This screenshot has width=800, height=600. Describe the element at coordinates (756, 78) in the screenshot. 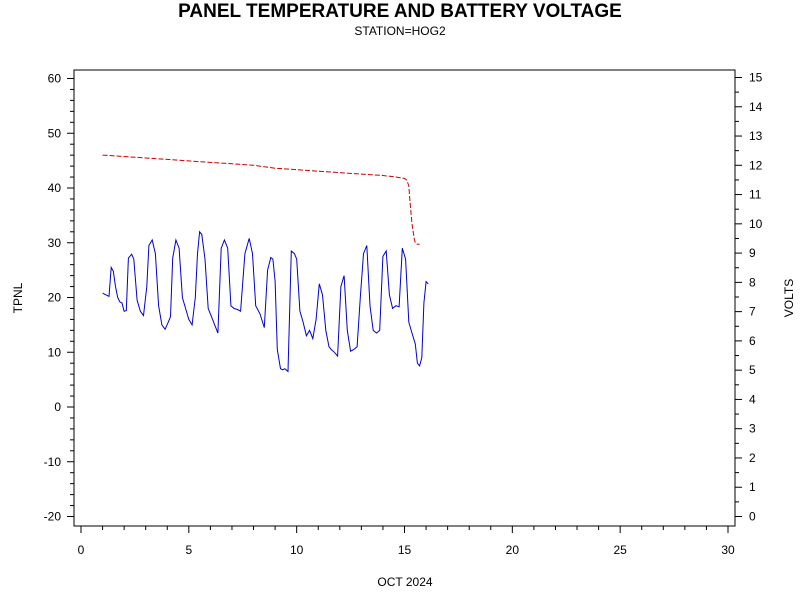

I see `y-right-tick-label: 15` at that location.